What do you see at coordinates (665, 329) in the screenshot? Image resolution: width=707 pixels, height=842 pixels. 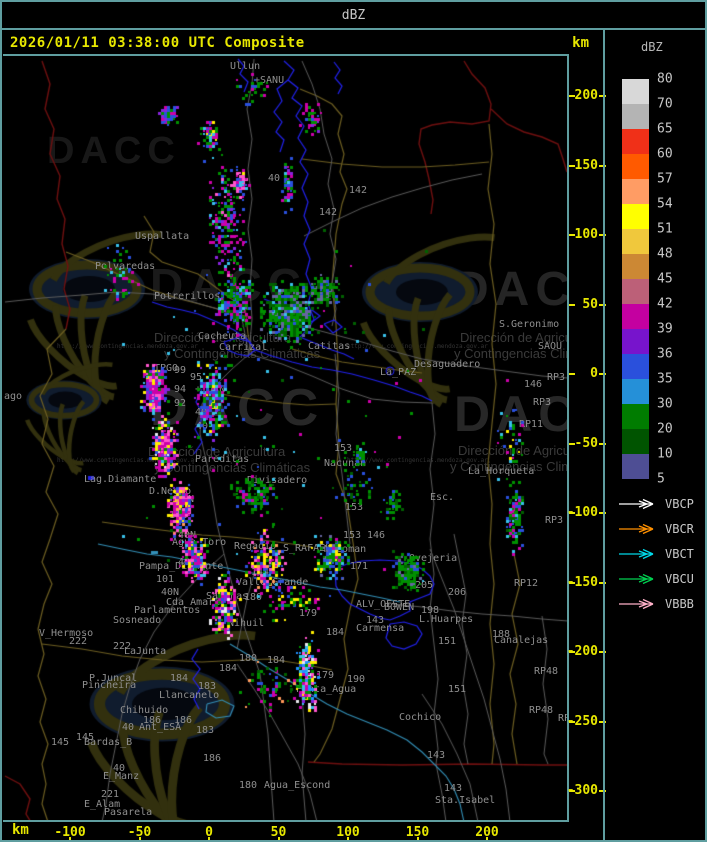 I see `dbz-scale-label: 39` at bounding box center [665, 329].